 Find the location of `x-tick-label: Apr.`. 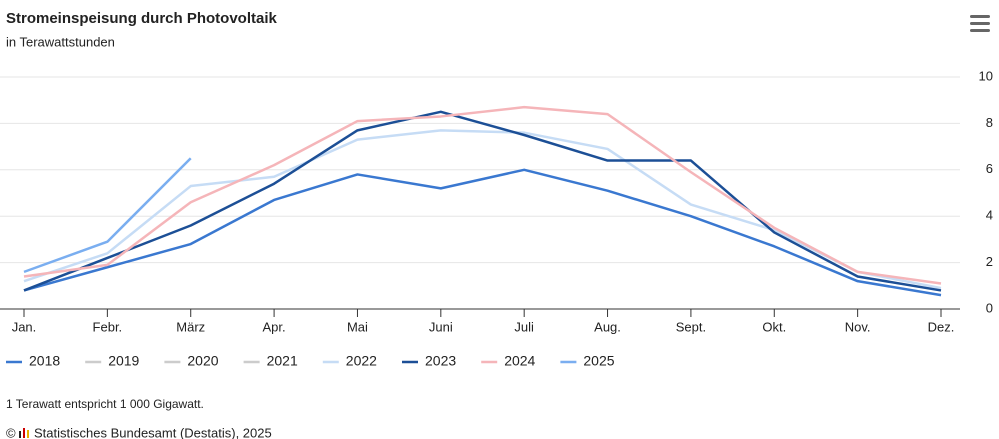

x-tick-label: Apr. is located at coordinates (274, 326).